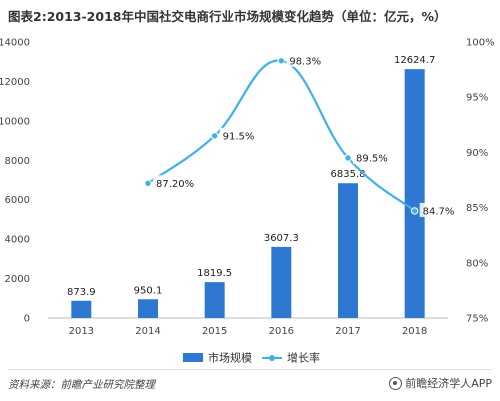  What do you see at coordinates (414, 60) in the screenshot?
I see `bar-data-label: 12624.7` at bounding box center [414, 60].